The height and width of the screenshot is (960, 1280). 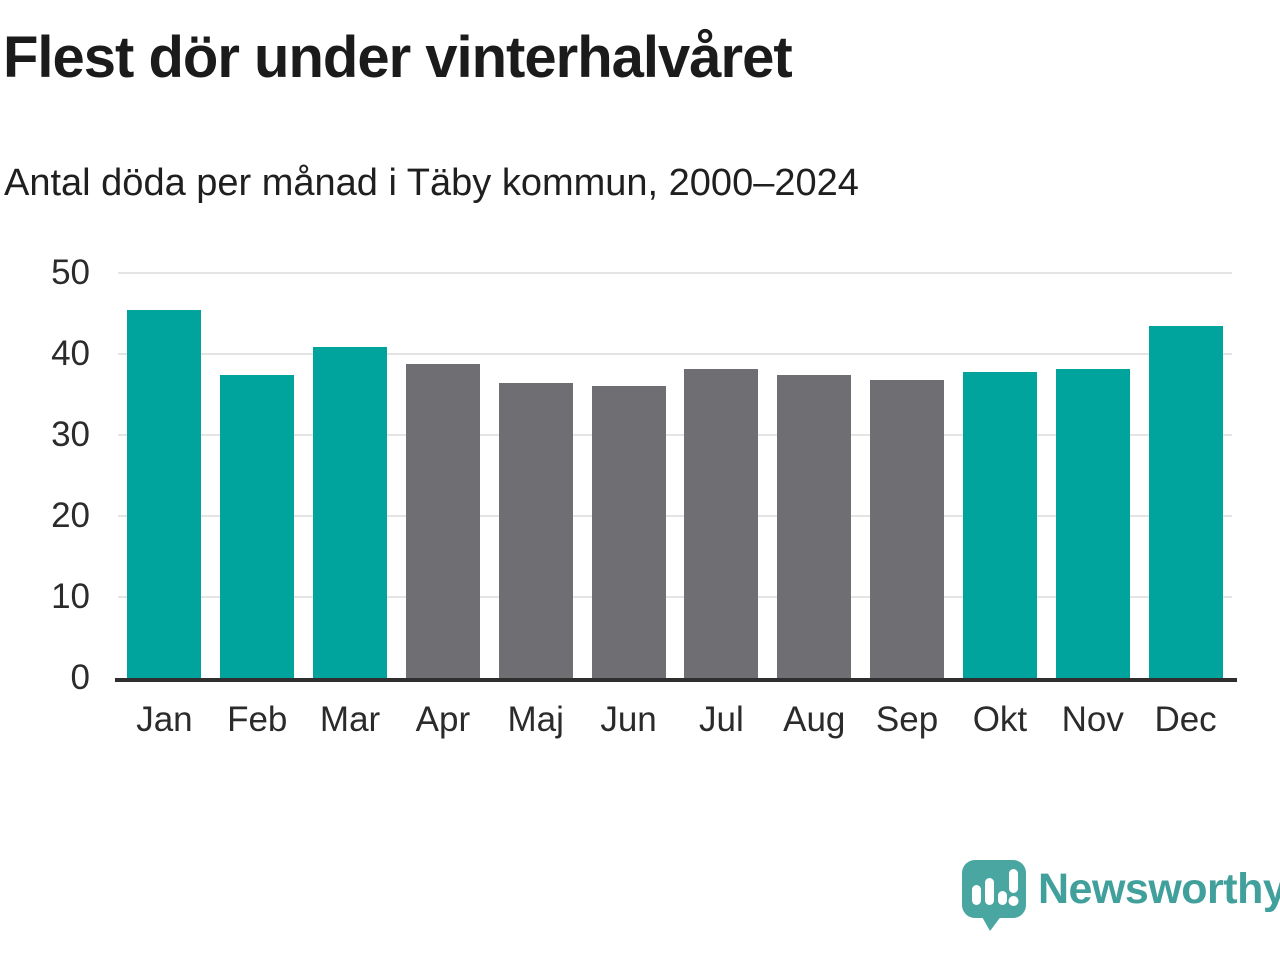 What do you see at coordinates (676, 680) in the screenshot?
I see `x-axis-line` at bounding box center [676, 680].